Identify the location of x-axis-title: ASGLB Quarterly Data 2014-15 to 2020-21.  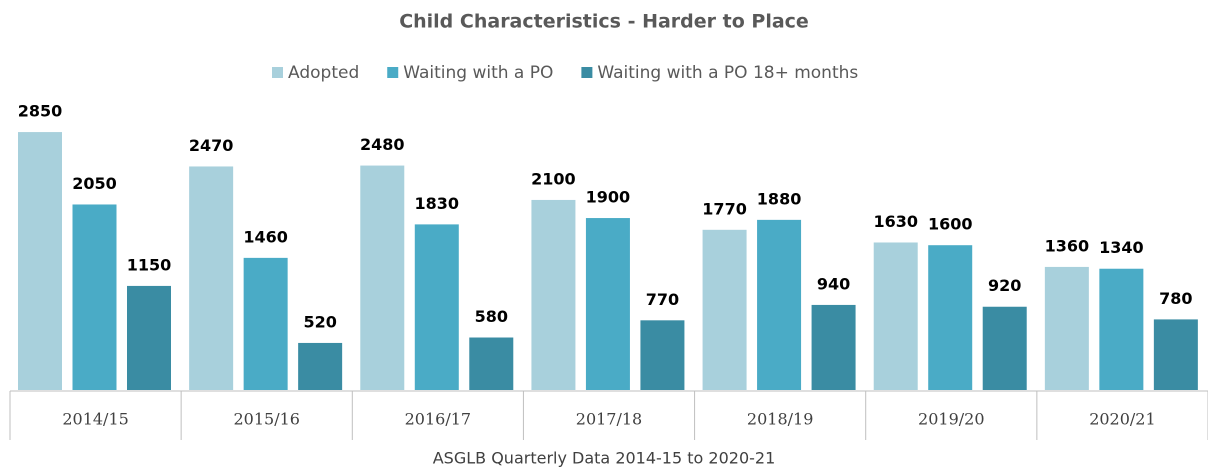
(604, 458).